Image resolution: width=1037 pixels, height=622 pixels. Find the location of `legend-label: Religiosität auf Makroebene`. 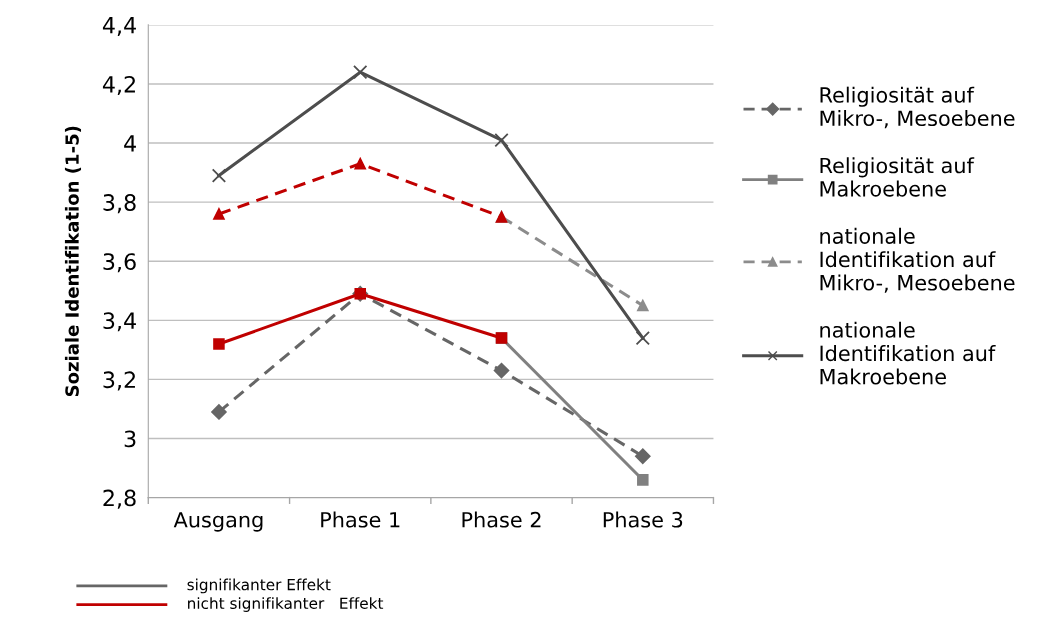

legend-label: Religiosität auf Makroebene is located at coordinates (897, 177).